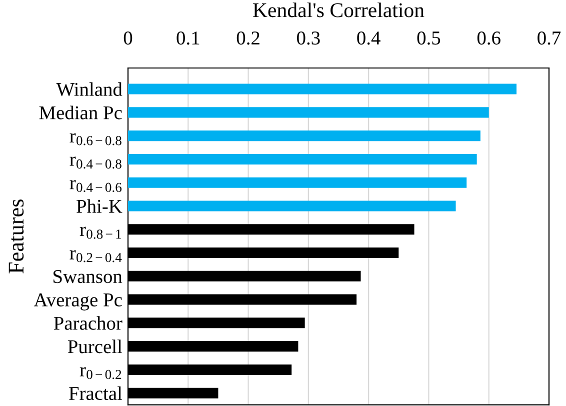 The height and width of the screenshot is (406, 566). What do you see at coordinates (549, 38) in the screenshot?
I see `x-tick-label: 0.7` at bounding box center [549, 38].